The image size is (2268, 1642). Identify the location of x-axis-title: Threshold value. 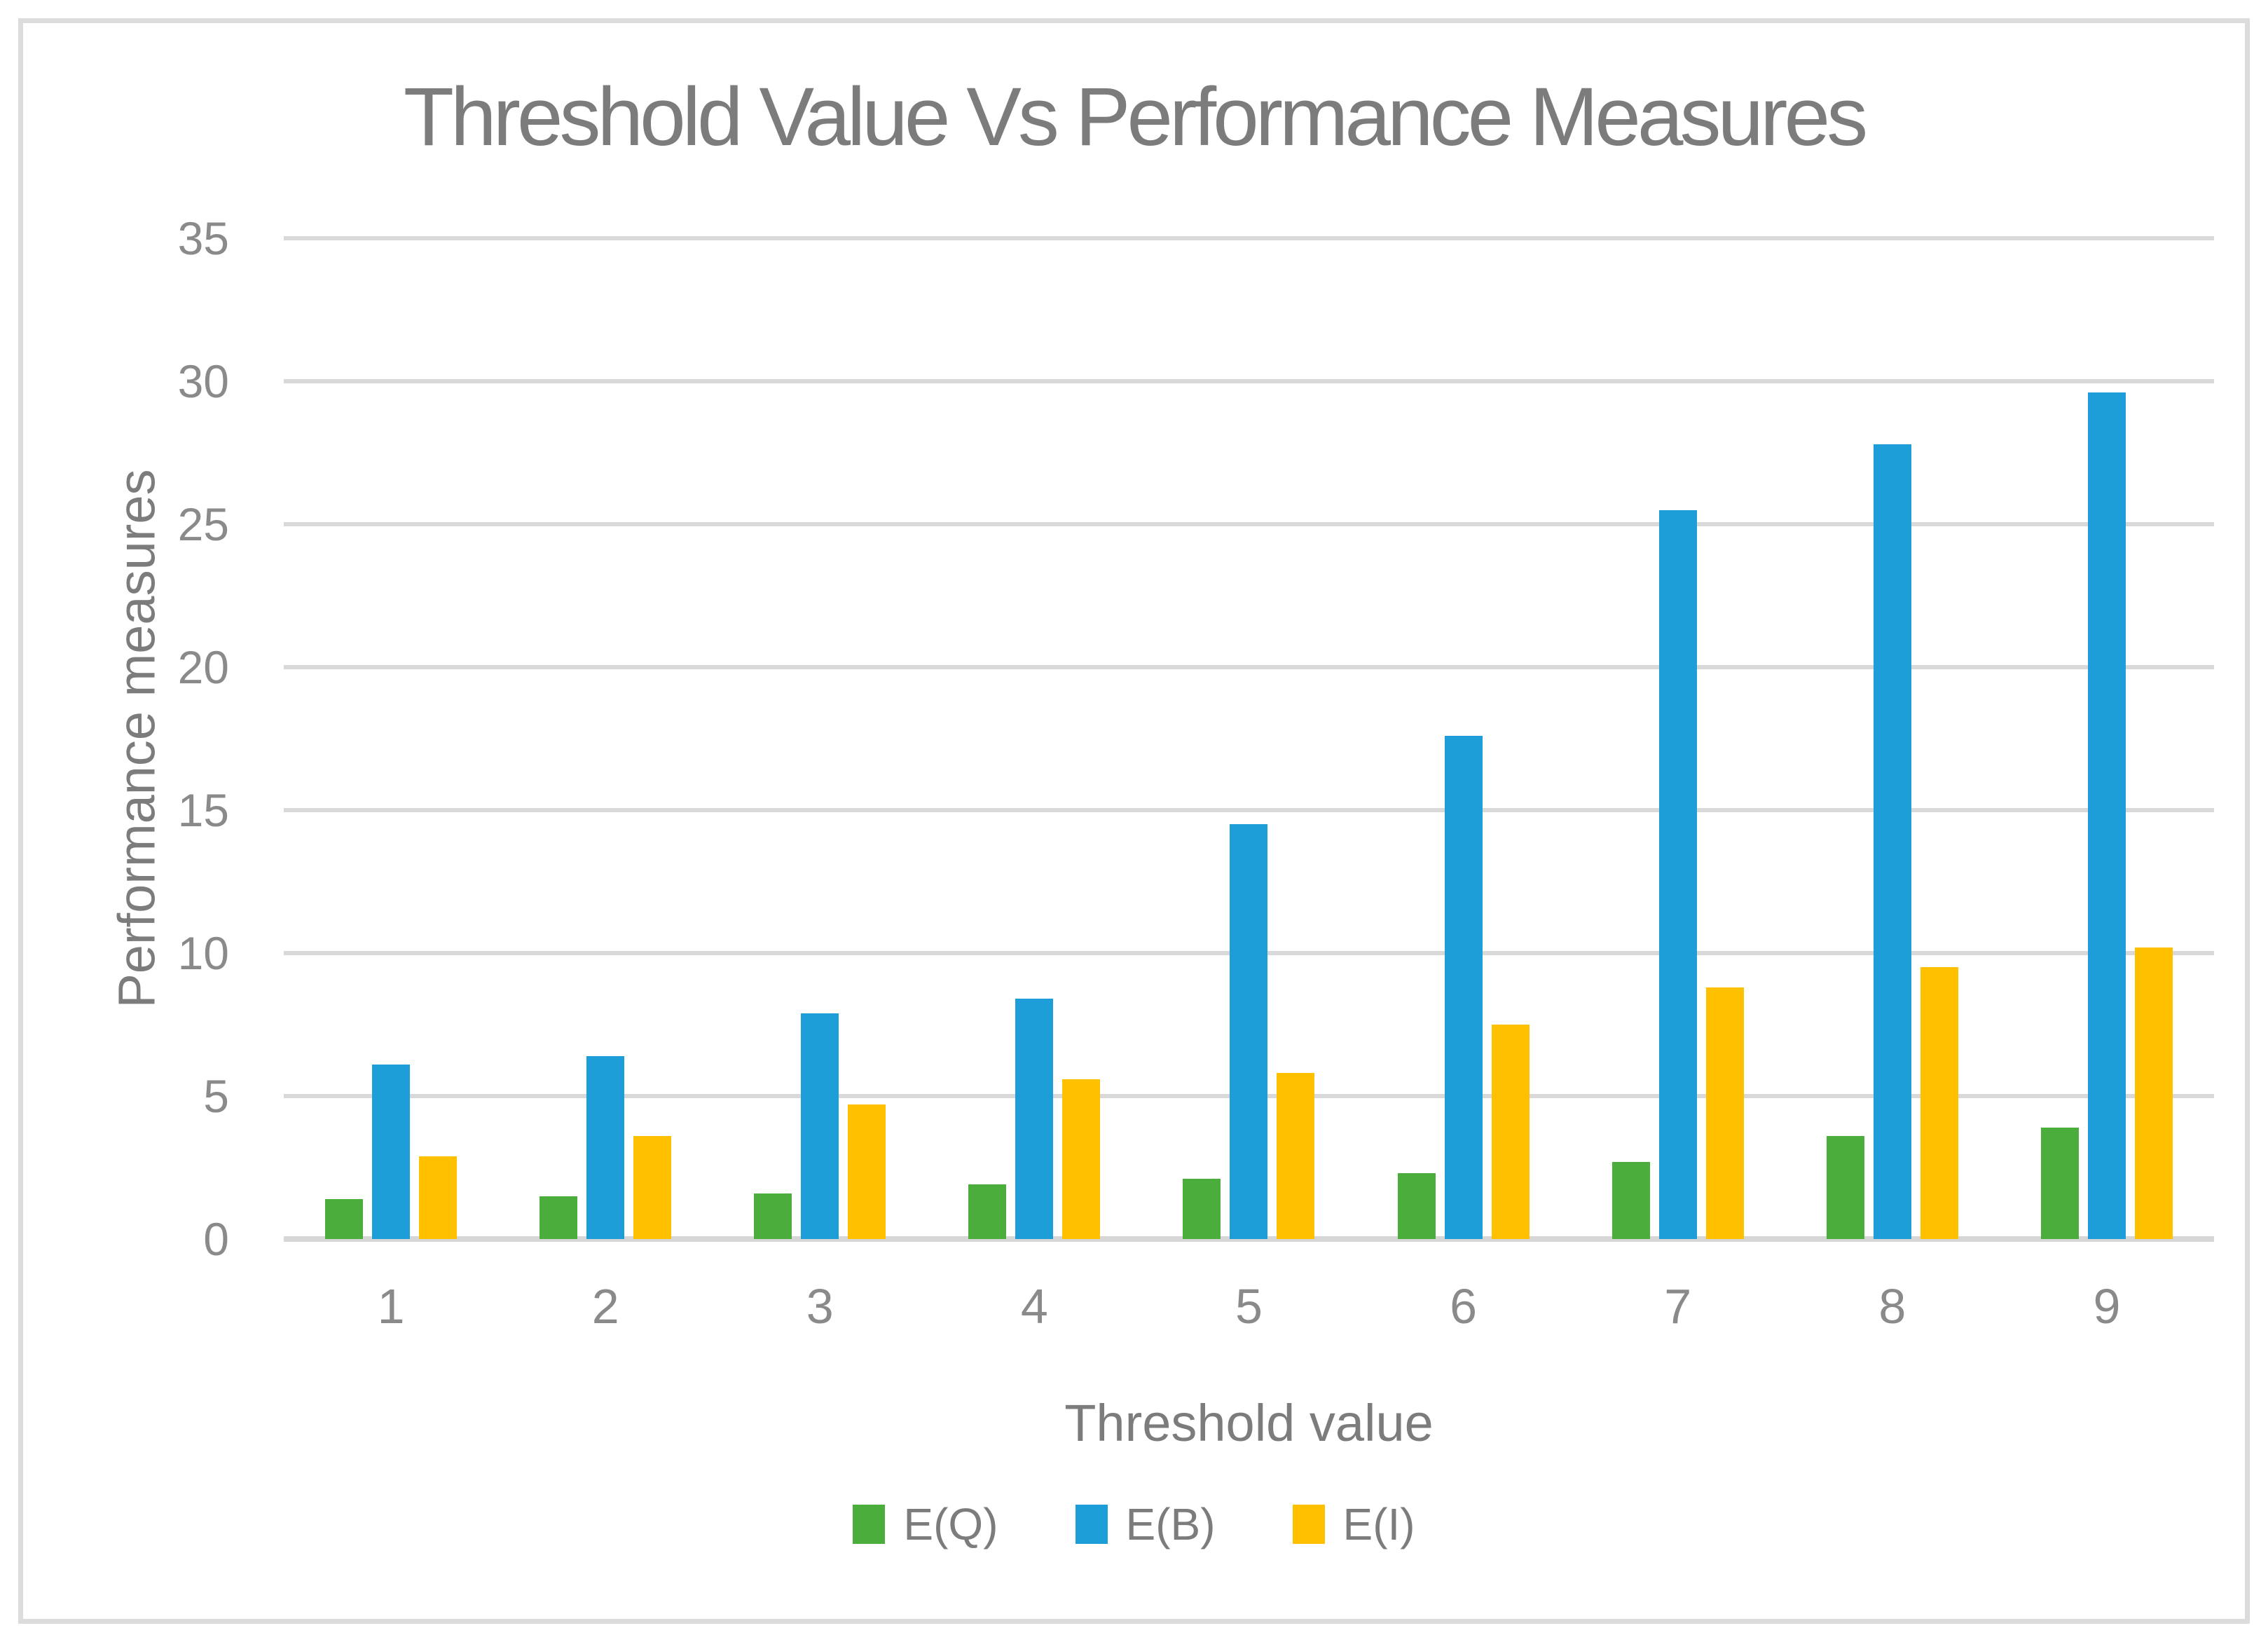
(1249, 1423).